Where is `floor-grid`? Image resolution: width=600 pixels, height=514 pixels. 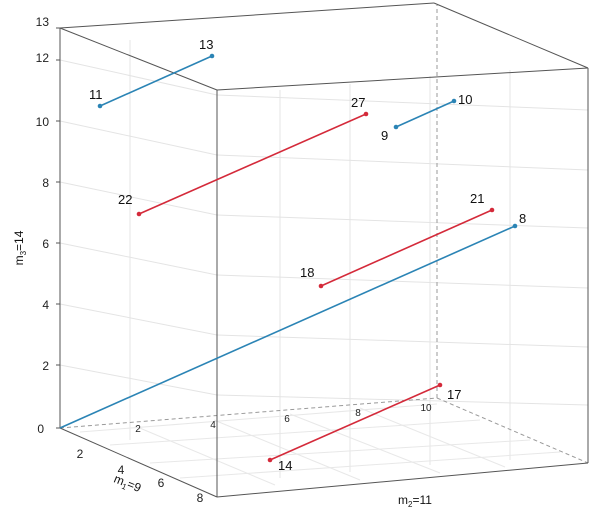
floor-grid is located at coordinates (320, 444).